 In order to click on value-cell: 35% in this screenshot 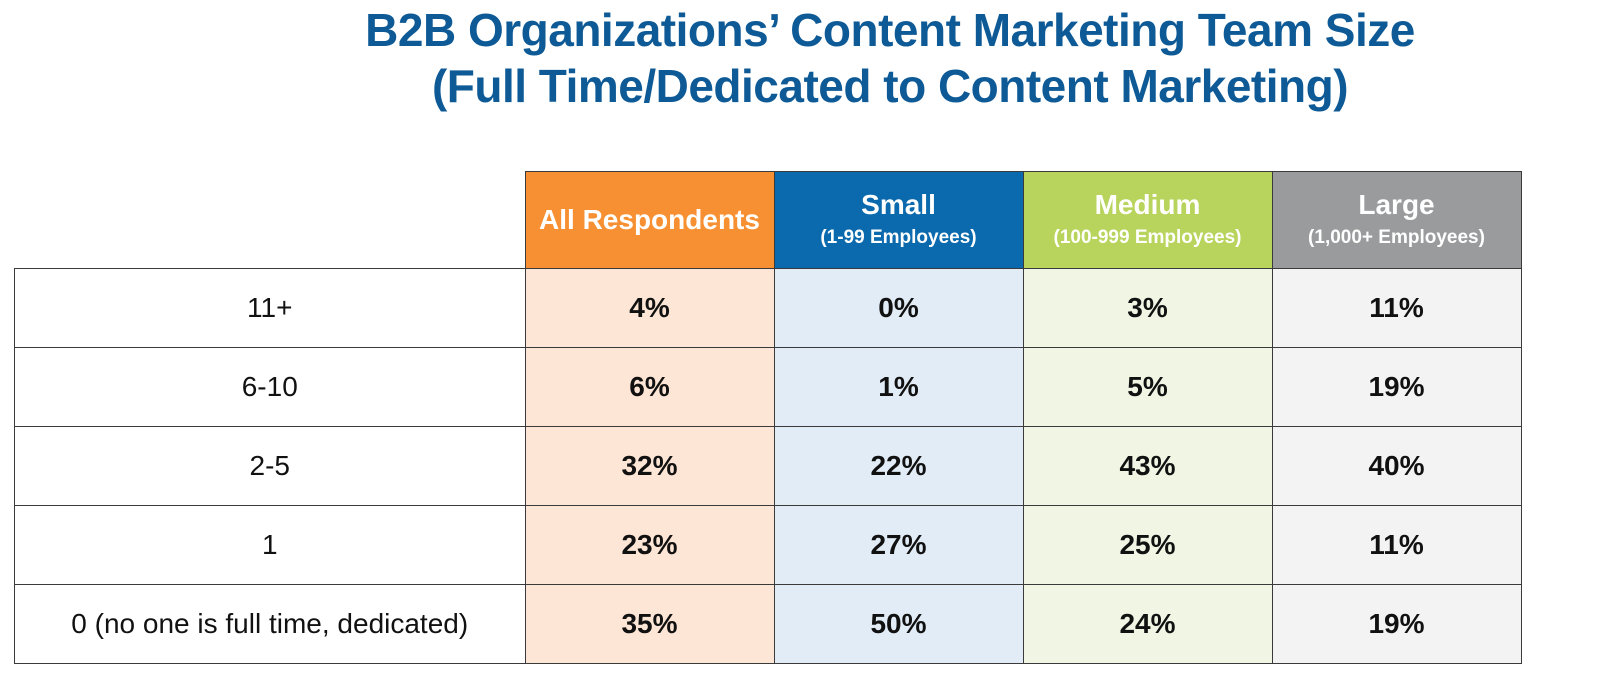, I will do `click(649, 624)`.